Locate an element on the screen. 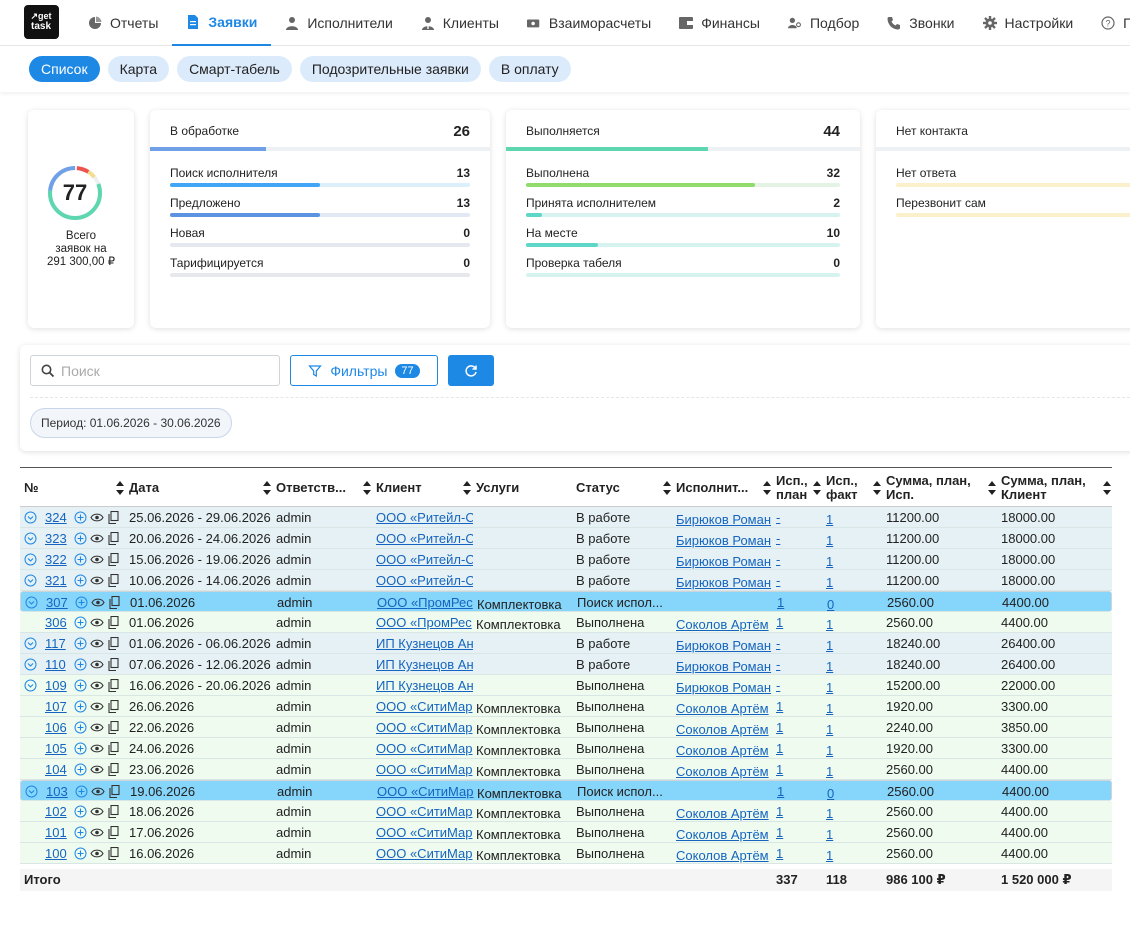  status-row: Новая 0 is located at coordinates (320, 241).